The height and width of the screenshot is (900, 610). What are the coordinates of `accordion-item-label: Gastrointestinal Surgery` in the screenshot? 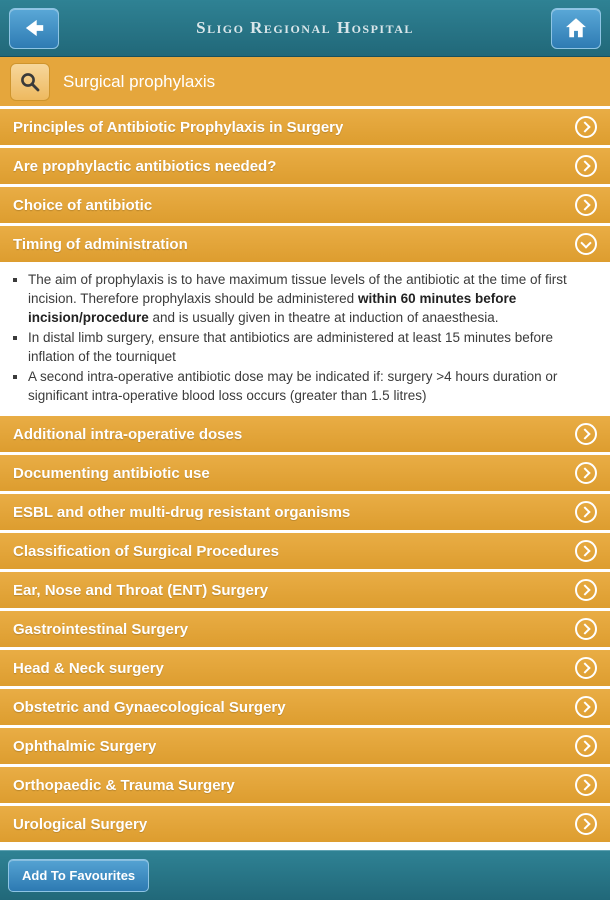 It's located at (101, 629).